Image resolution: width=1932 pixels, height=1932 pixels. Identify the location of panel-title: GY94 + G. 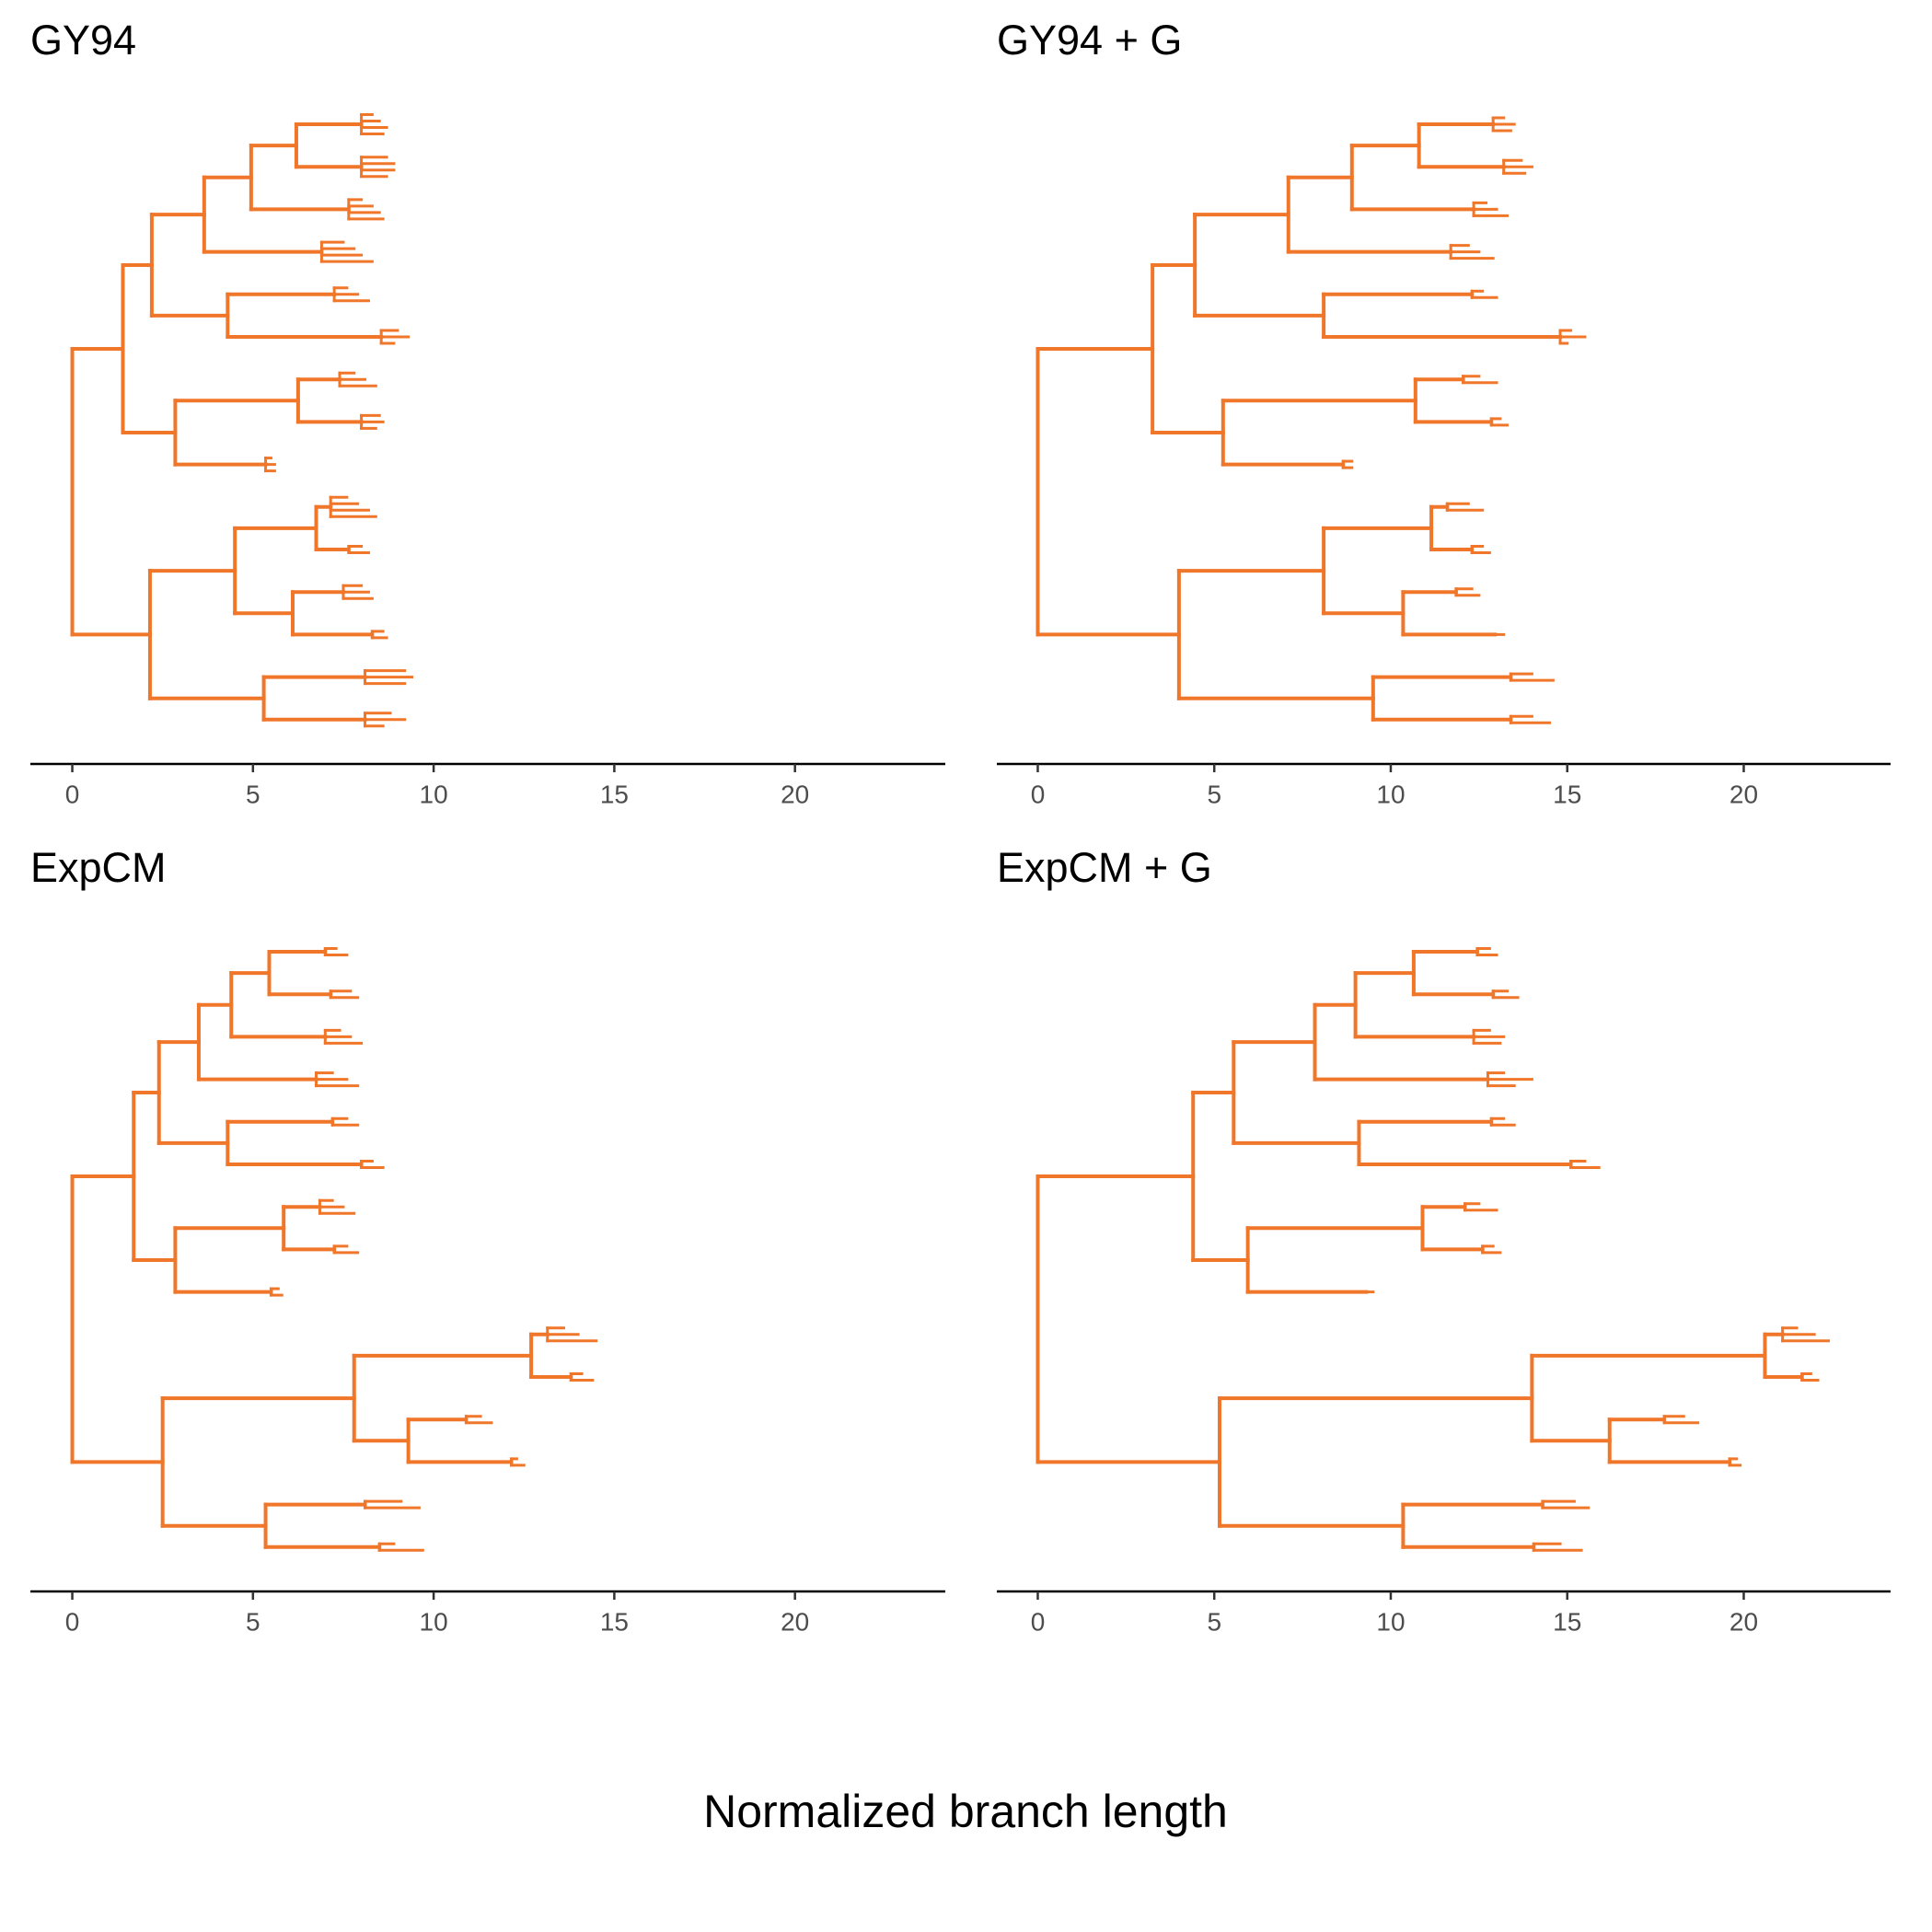
(1090, 40).